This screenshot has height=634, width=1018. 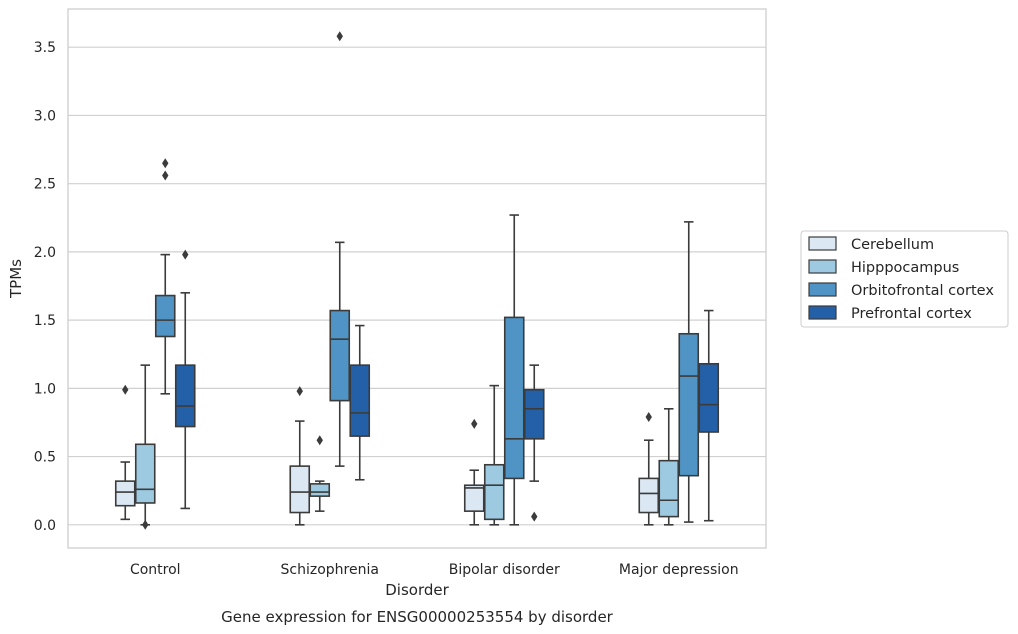 I want to click on y-tick-label: 2.5, so click(x=45, y=185).